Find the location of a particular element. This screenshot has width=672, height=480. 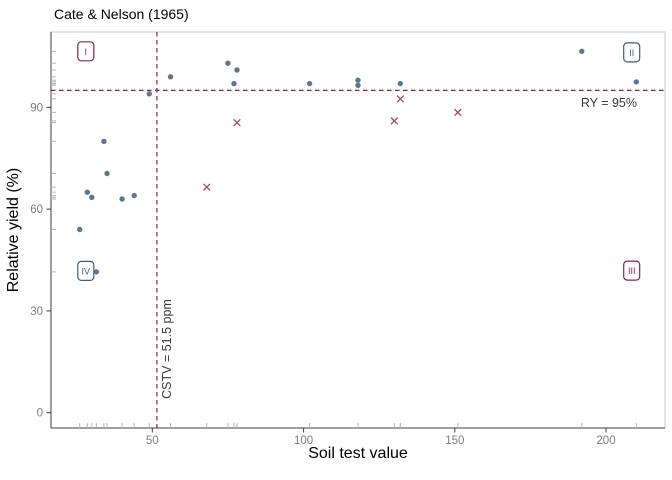

quadrant-label-IV: IV is located at coordinates (86, 270).